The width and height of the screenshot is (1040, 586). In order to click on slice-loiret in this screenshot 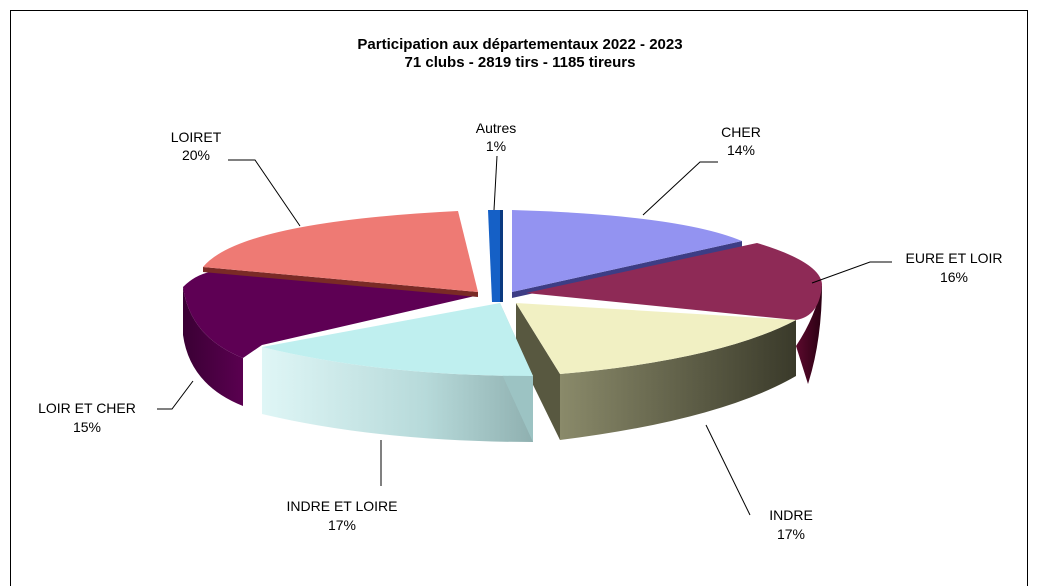, I will do `click(340, 254)`.